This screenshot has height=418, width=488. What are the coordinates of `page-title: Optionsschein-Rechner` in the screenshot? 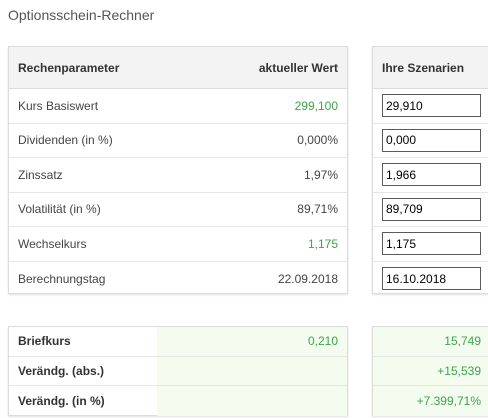 It's located at (81, 15).